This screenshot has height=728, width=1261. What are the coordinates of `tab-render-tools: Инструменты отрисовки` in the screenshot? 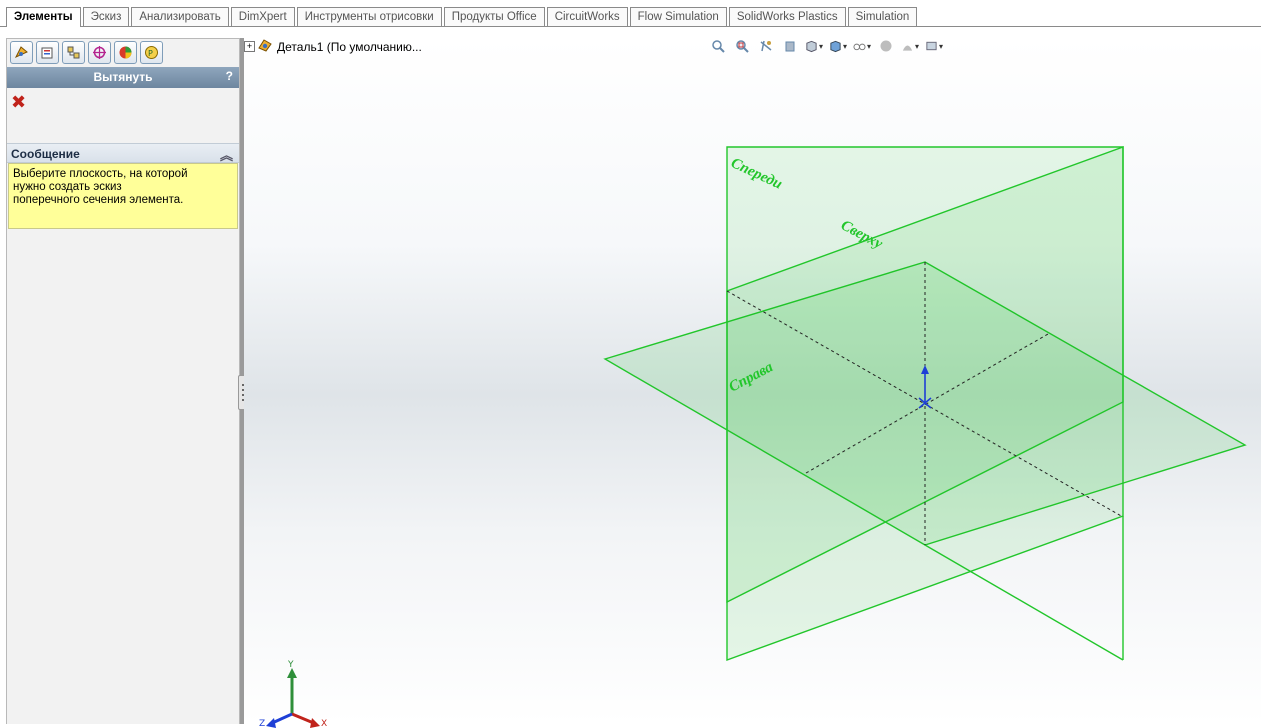 It's located at (369, 16).